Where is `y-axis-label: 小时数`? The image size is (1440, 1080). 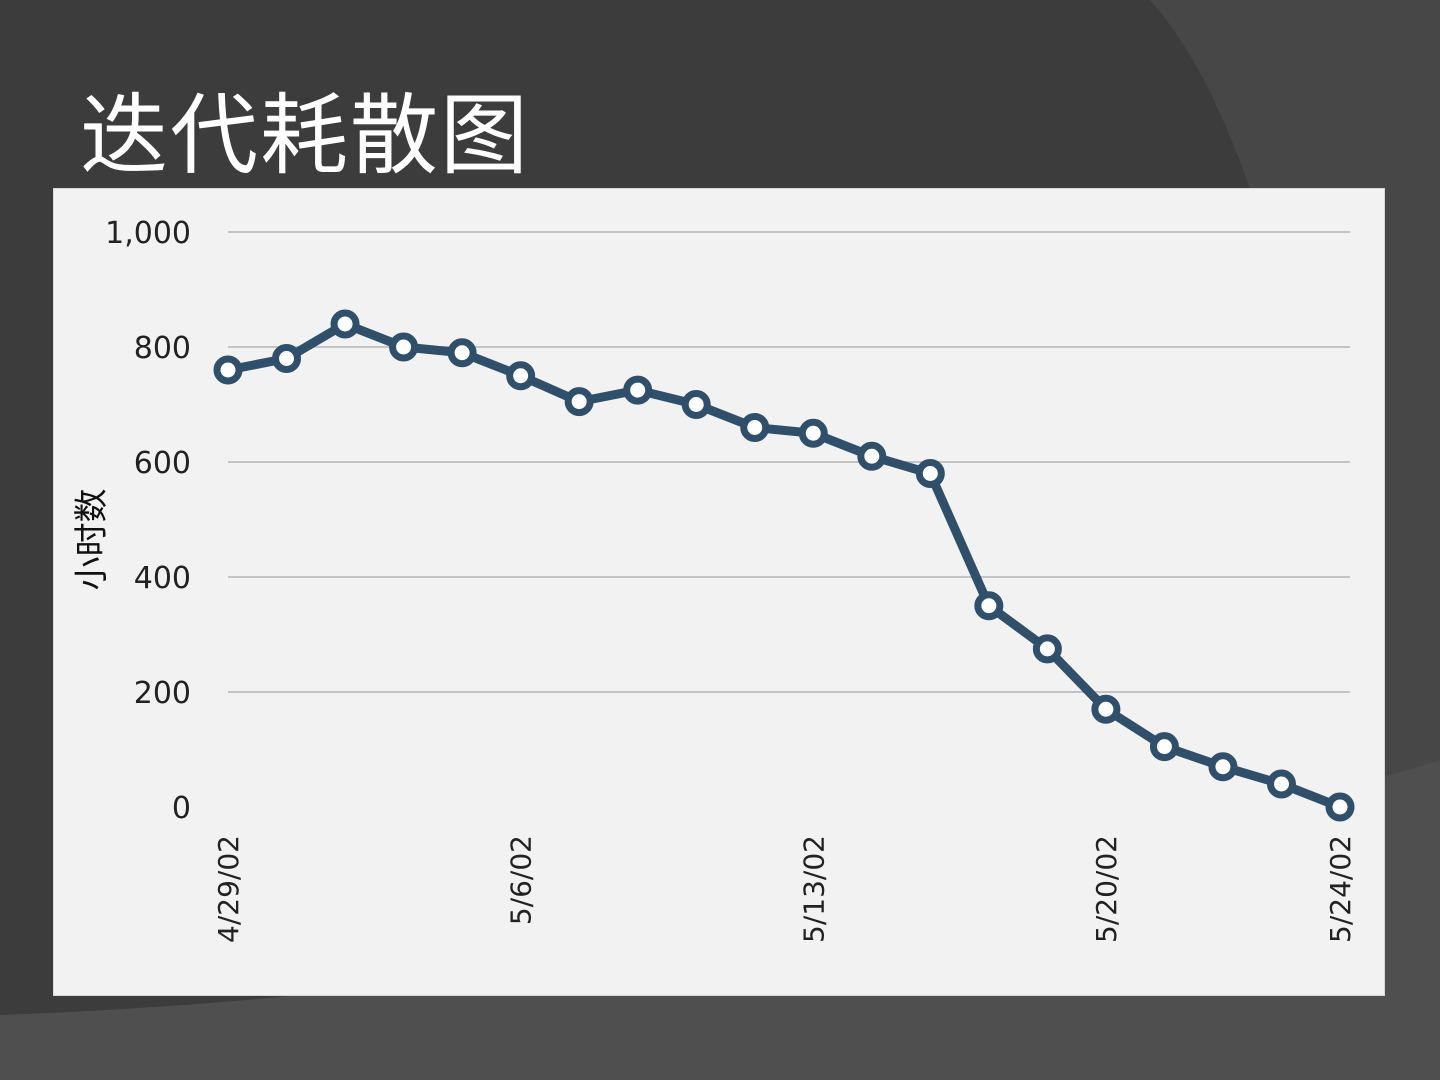
y-axis-label: 小时数 is located at coordinates (92, 540).